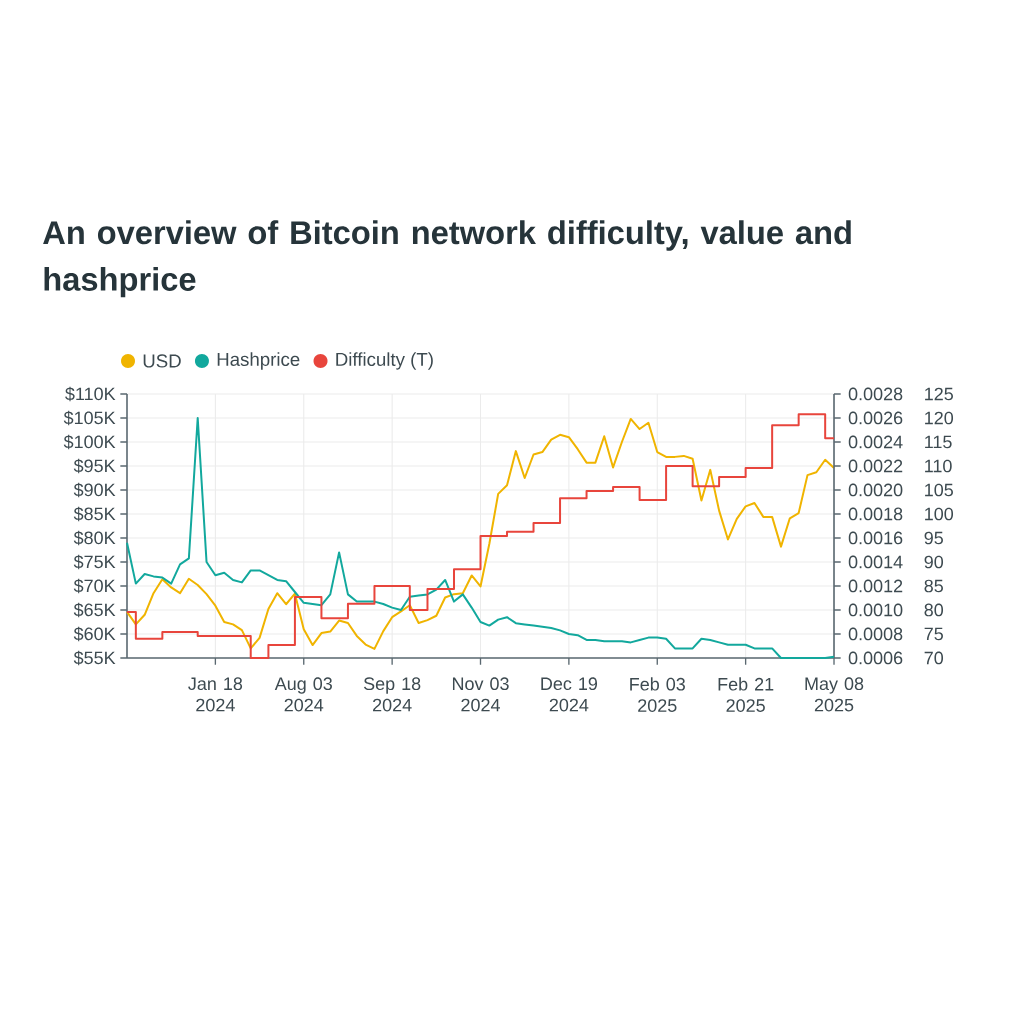 Image resolution: width=1024 pixels, height=1024 pixels. I want to click on y-tick-label: $70K, so click(94, 586).